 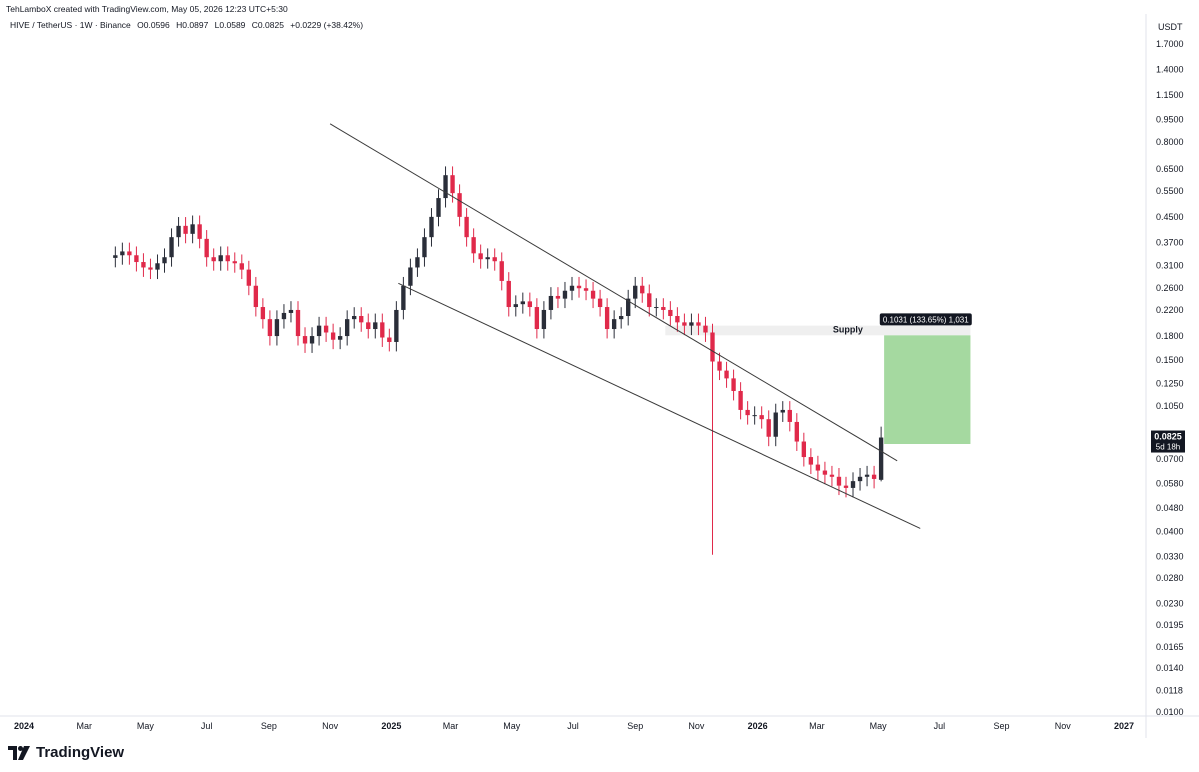 I want to click on ohlc-high: H0.0897, so click(x=192, y=25).